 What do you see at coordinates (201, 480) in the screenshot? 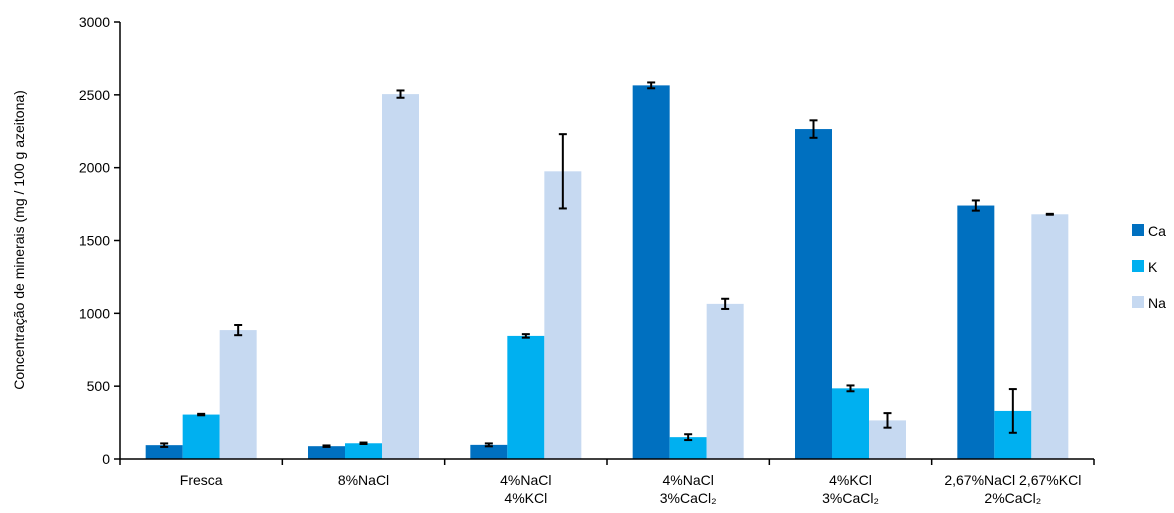
I see `category-label-1: Fresca` at bounding box center [201, 480].